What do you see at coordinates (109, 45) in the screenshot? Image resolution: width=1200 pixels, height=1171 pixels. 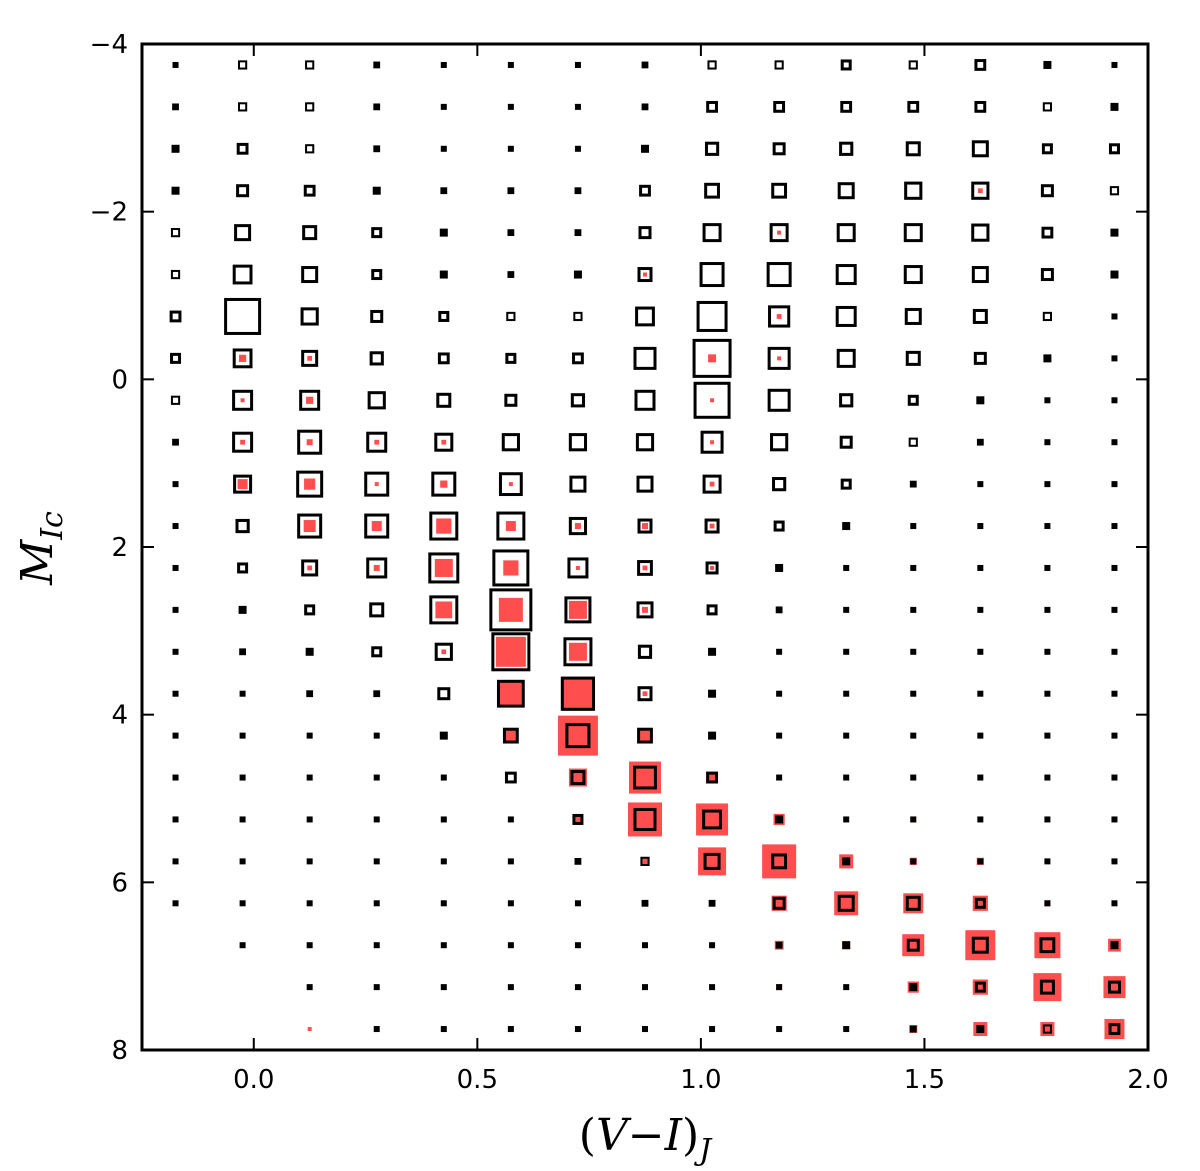 I see `y-tick-label: −4` at bounding box center [109, 45].